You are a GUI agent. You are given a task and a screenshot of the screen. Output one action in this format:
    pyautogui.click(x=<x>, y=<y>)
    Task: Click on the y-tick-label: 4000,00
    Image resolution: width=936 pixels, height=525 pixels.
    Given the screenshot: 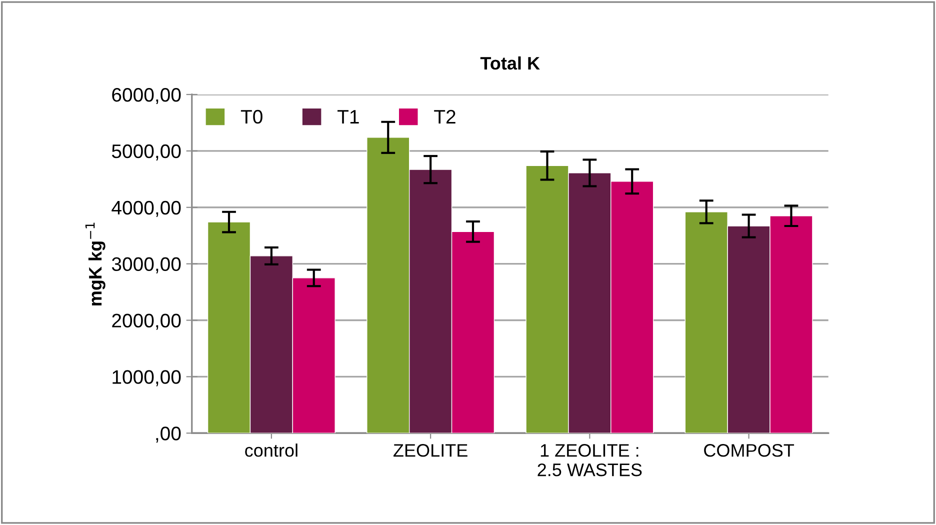 What is the action you would take?
    pyautogui.click(x=146, y=208)
    